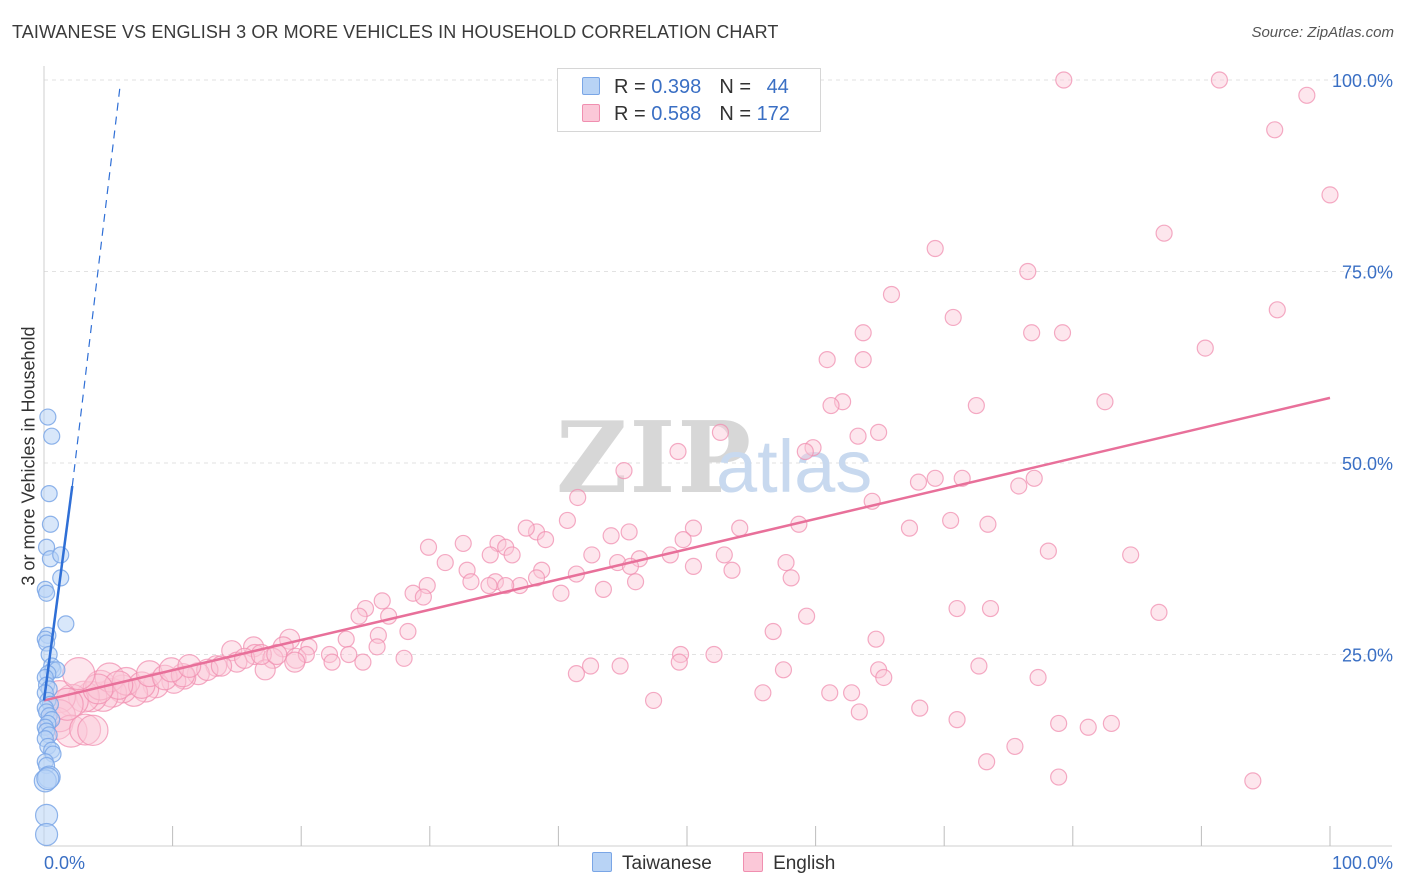 The height and width of the screenshot is (892, 1406). What do you see at coordinates (676, 114) in the screenshot?
I see `r-value: 0.588` at bounding box center [676, 114].